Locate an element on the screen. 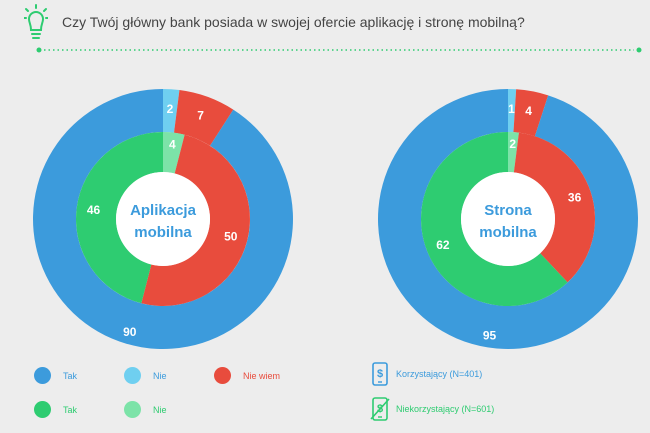 The image size is (650, 433). legend-group-label: Korzystający (N=401) is located at coordinates (439, 374).